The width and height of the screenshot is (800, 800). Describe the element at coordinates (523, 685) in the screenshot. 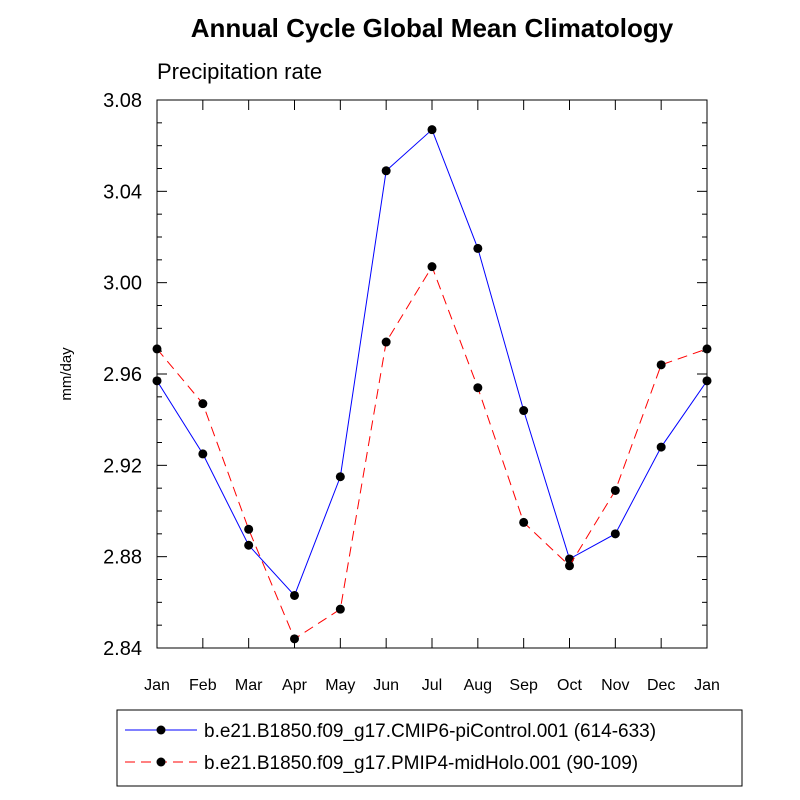

I see `x-tick-label: Sep` at that location.